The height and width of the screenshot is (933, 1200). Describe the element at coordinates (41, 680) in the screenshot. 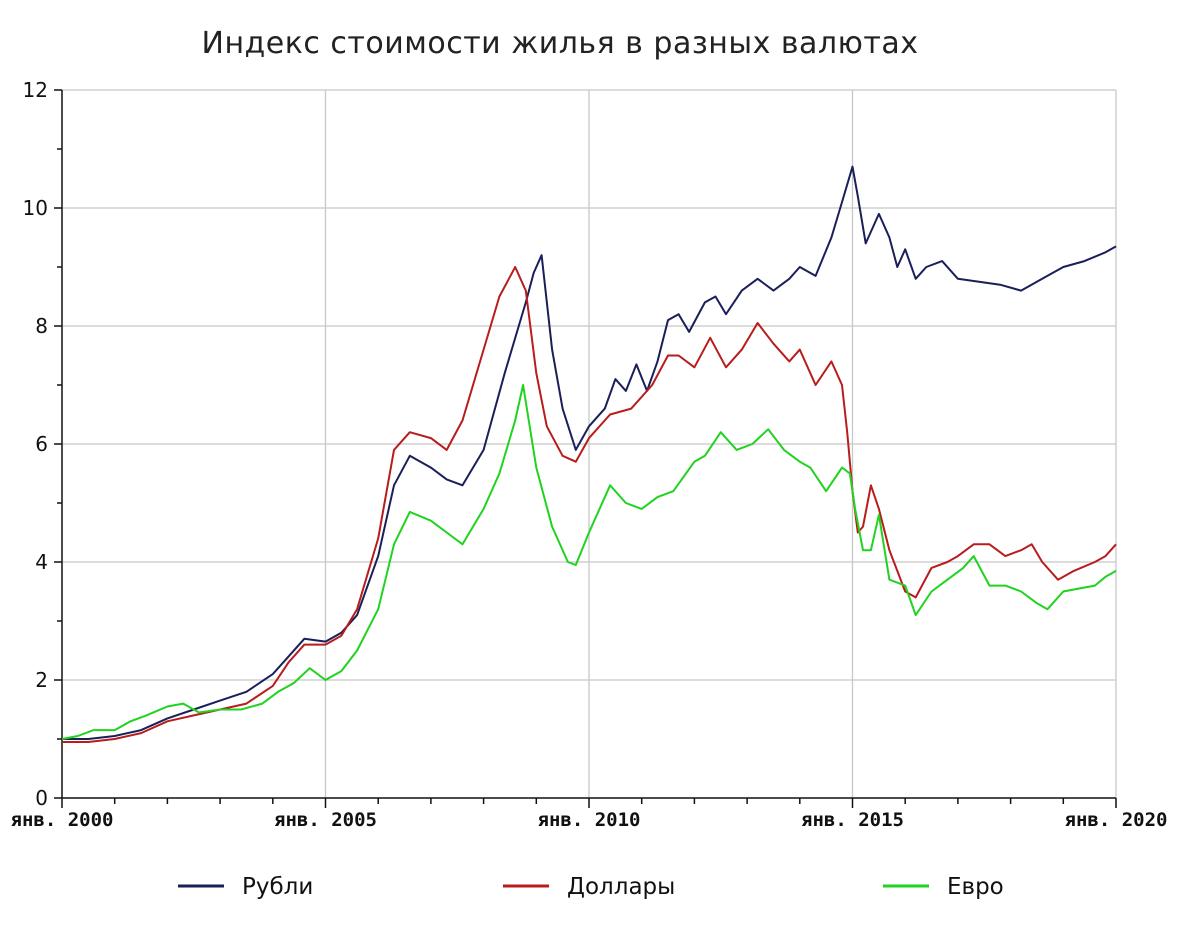

I see `y-tick-label: 2` at that location.